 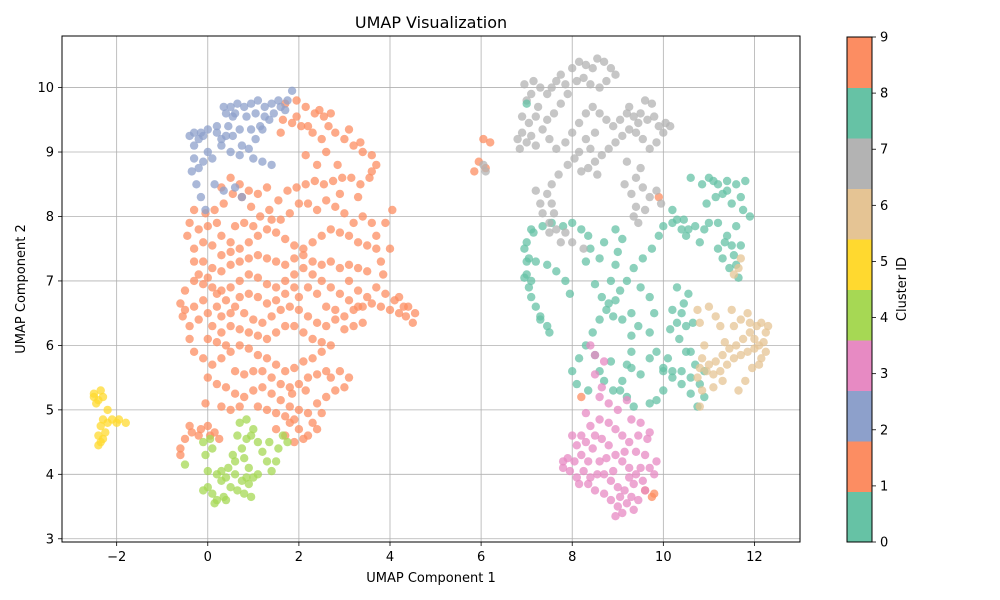 What do you see at coordinates (884, 543) in the screenshot?
I see `colorbar-tick-label: 0` at bounding box center [884, 543].